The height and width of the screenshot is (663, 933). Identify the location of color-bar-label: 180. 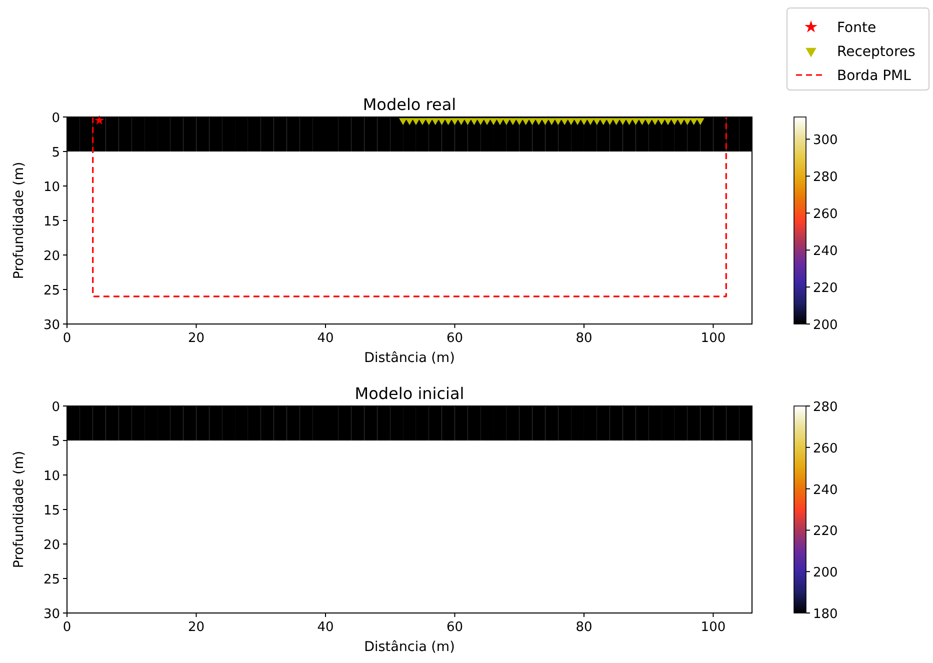
(825, 614).